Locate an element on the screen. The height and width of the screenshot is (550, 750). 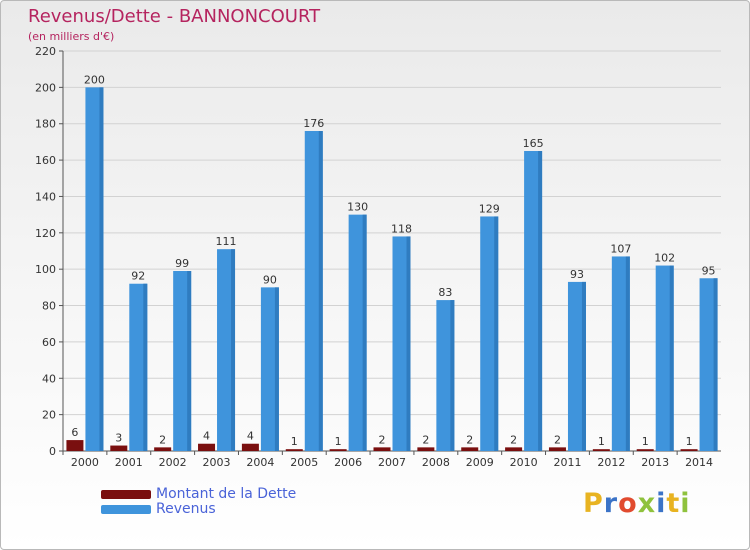
y-tick-label: 60 is located at coordinates (49, 342).